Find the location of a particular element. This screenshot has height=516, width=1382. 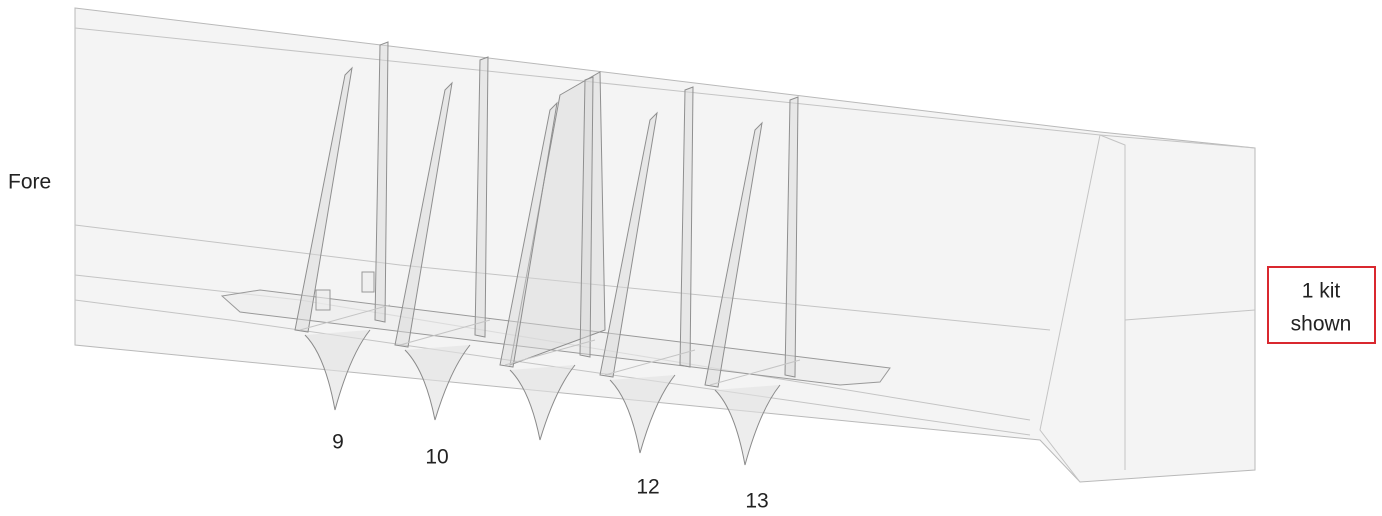

frame-label: 13 is located at coordinates (756, 501).